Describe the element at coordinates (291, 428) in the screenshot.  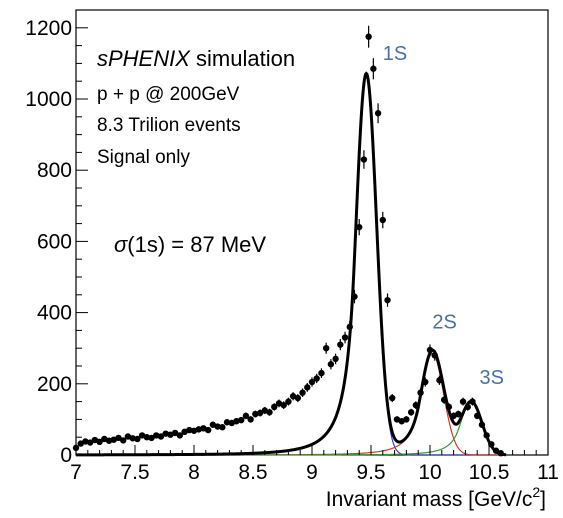
I see `fit-curve-3s` at that location.